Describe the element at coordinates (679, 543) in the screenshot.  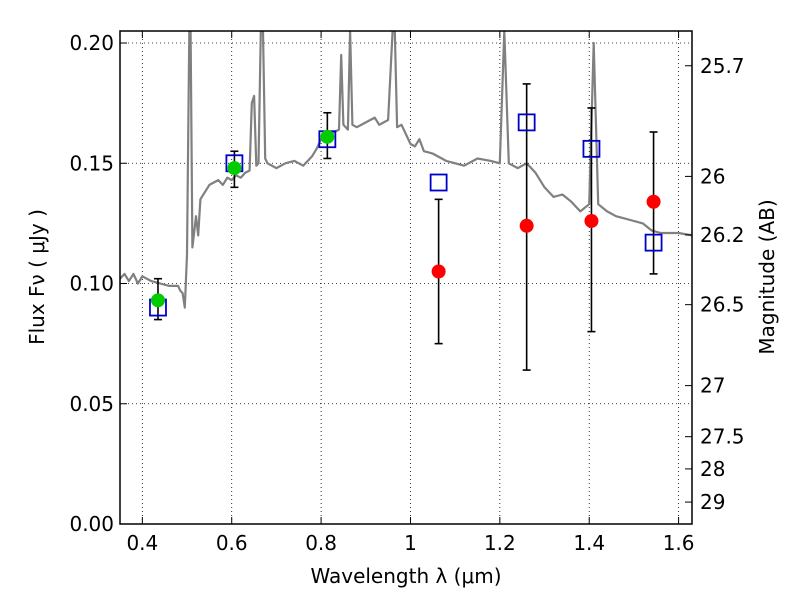
I see `x-tick-label: 1.6` at that location.